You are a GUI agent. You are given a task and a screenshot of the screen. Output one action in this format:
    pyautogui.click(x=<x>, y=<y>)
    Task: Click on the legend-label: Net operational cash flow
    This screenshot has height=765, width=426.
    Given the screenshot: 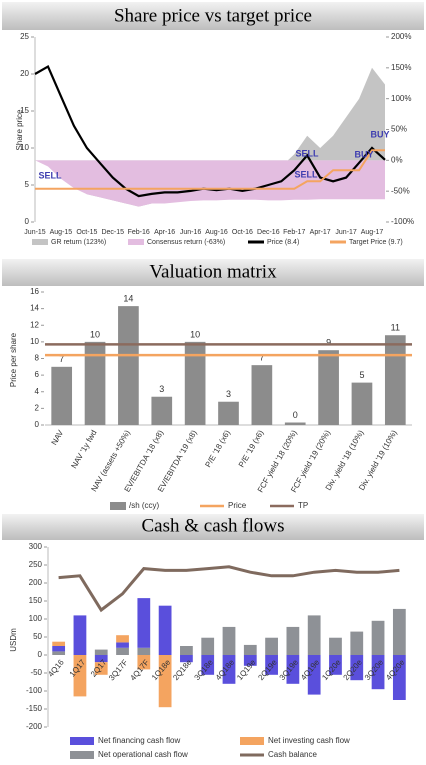 What is the action you would take?
    pyautogui.click(x=143, y=754)
    